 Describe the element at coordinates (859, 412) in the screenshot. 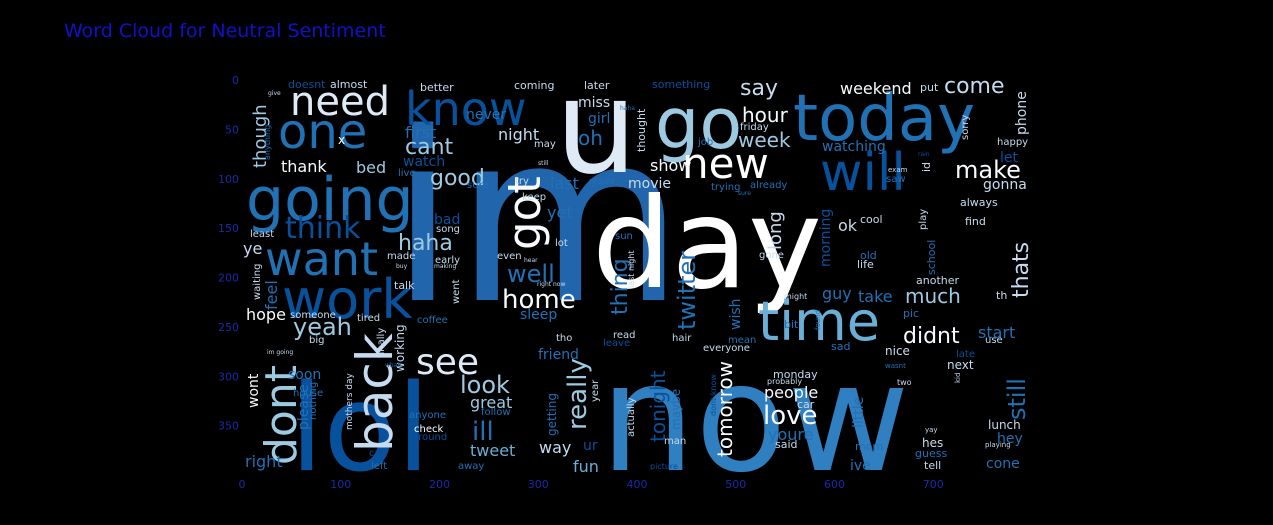

I see `word-little: little` at that location.